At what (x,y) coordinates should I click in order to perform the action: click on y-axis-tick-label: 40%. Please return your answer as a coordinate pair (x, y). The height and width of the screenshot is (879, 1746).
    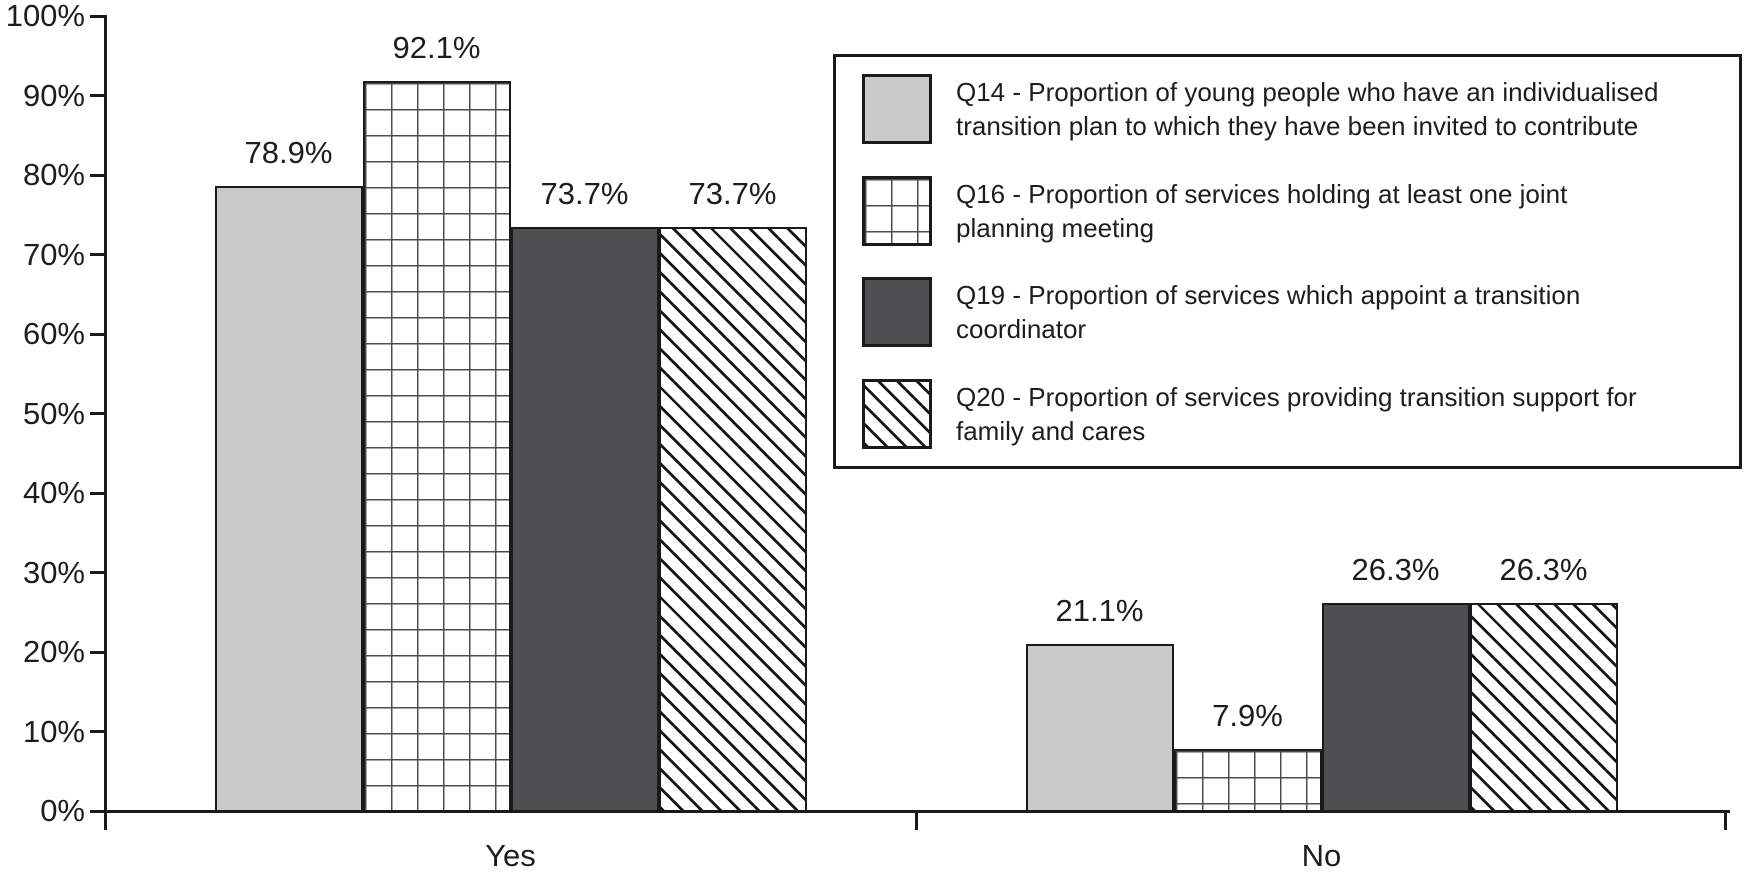
    Looking at the image, I should click on (53, 492).